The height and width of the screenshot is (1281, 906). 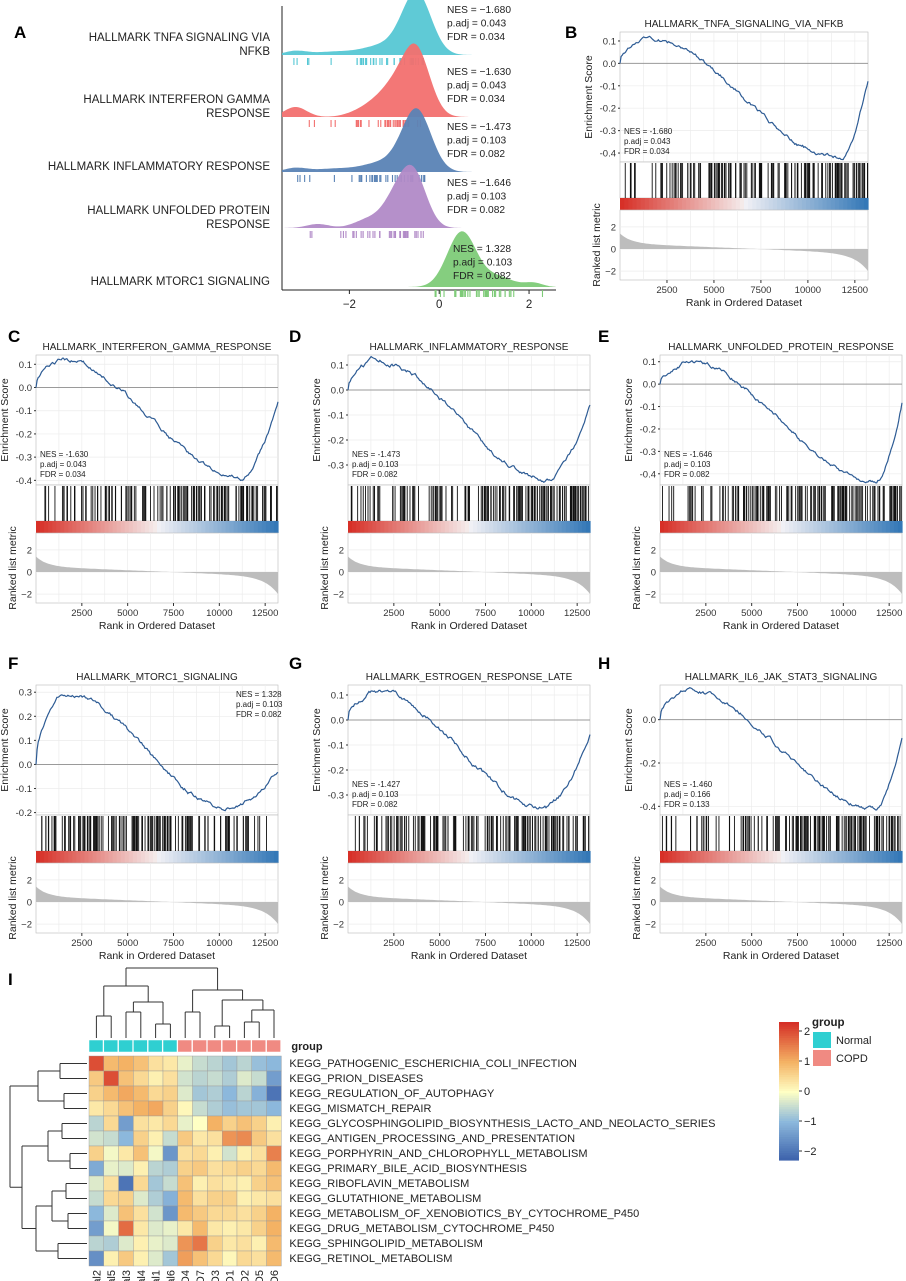 What do you see at coordinates (744, 24) in the screenshot?
I see `gsea-title: HALLMARK_TNFA_SIGNALING_VIA_NFKB` at bounding box center [744, 24].